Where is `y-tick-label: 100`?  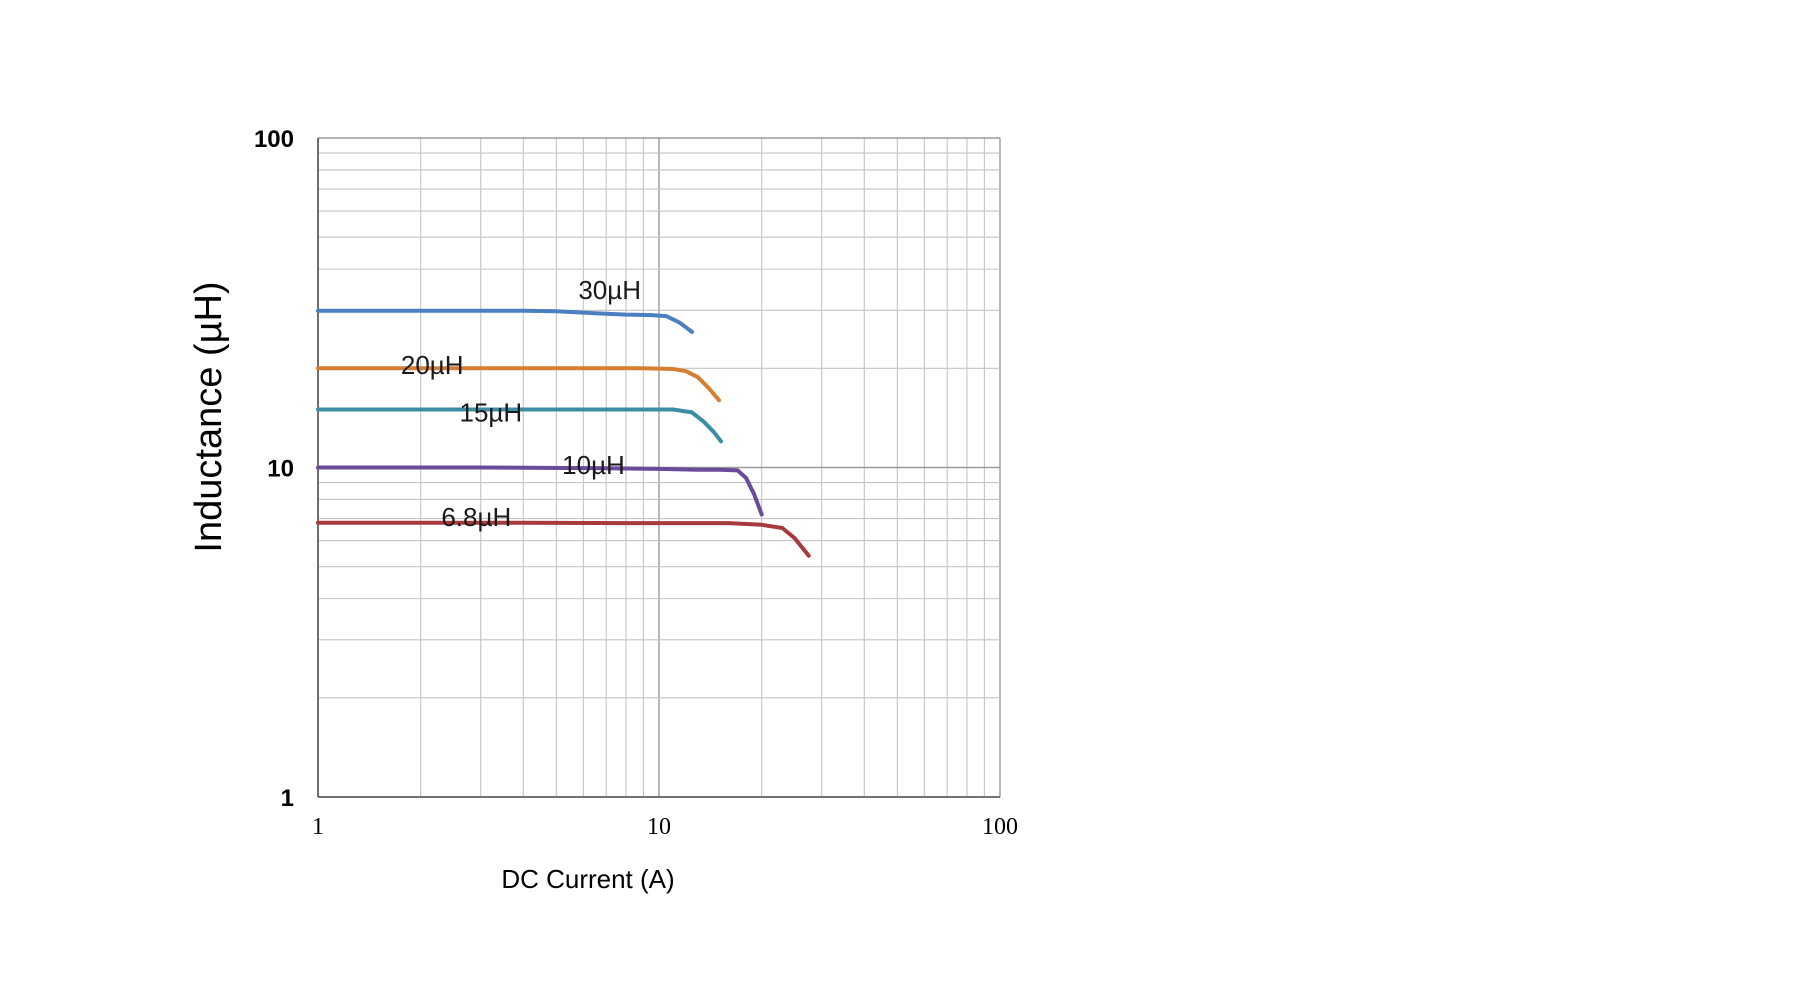 y-tick-label: 100 is located at coordinates (274, 139).